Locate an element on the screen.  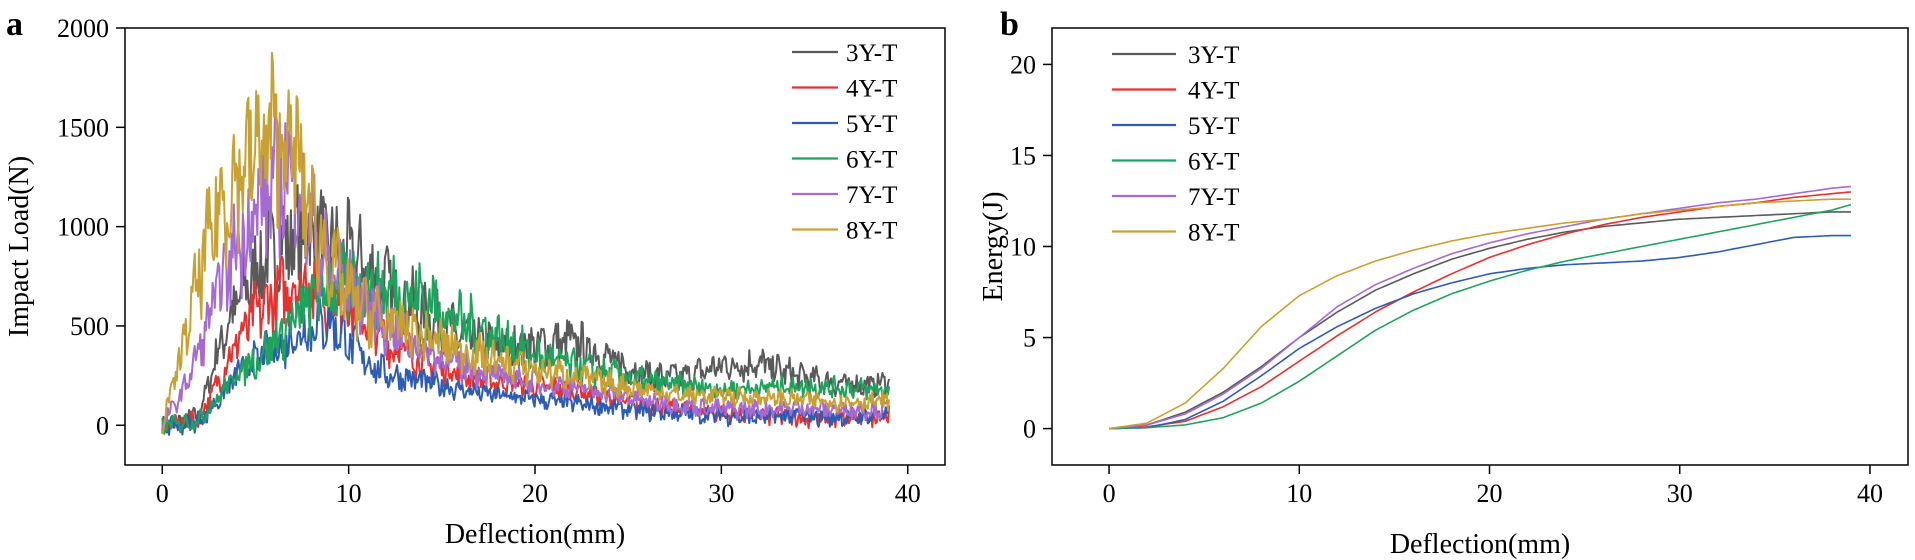
y-tick-label: 2000 is located at coordinates (83, 28).